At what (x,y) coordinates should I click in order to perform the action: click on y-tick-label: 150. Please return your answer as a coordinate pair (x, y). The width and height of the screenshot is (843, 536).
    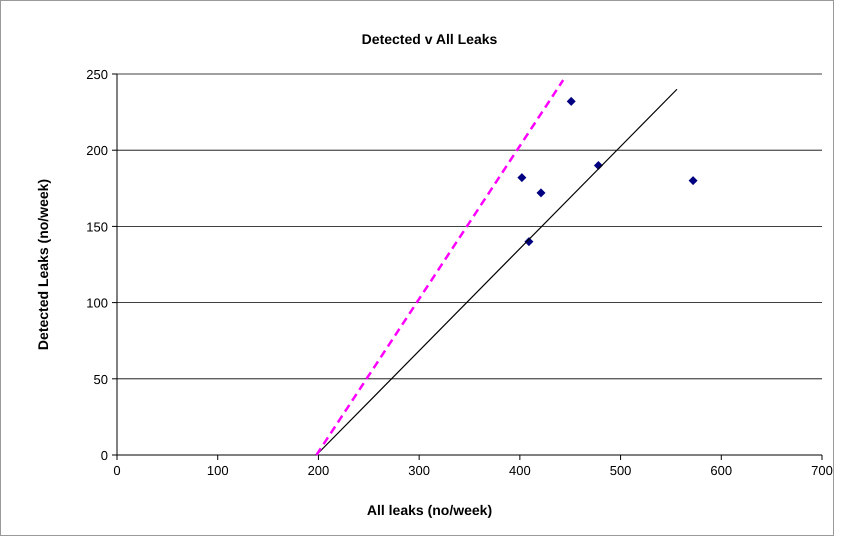
    Looking at the image, I should click on (97, 226).